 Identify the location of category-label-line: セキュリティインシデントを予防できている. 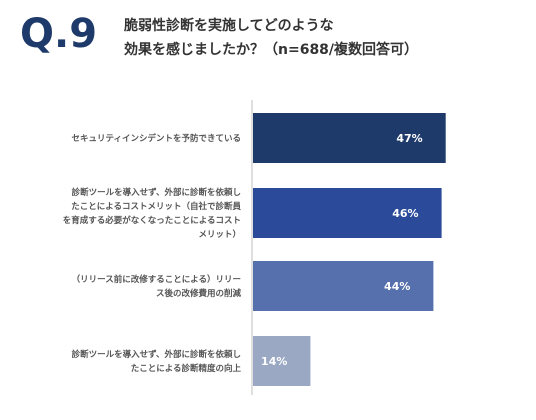
(157, 138).